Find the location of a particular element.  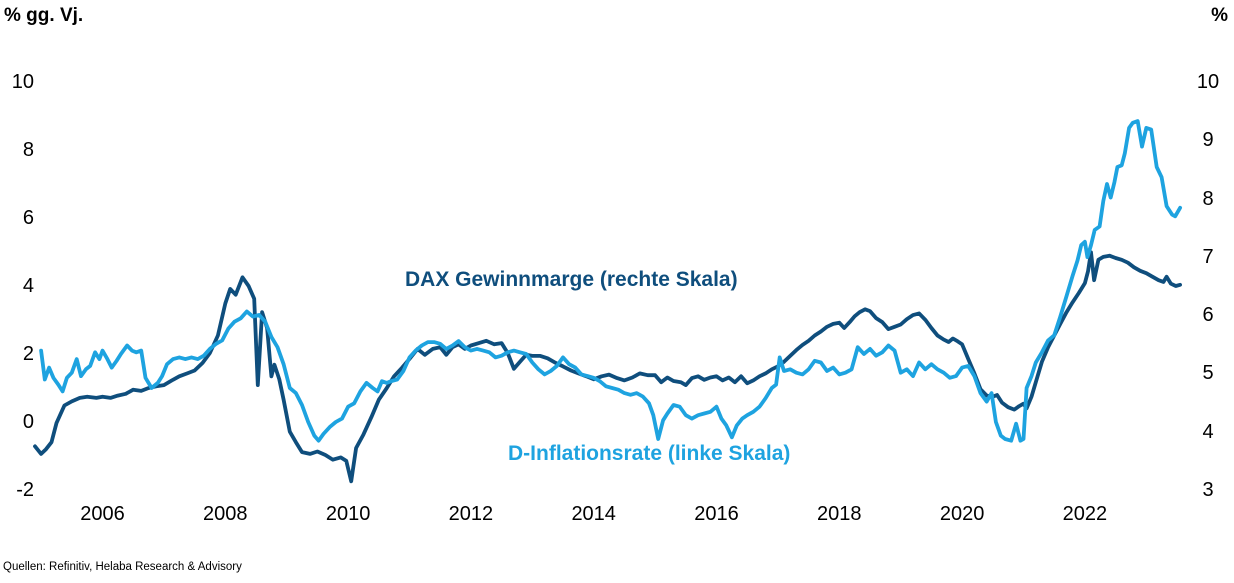

left-axis-tick: 10 is located at coordinates (22, 82).